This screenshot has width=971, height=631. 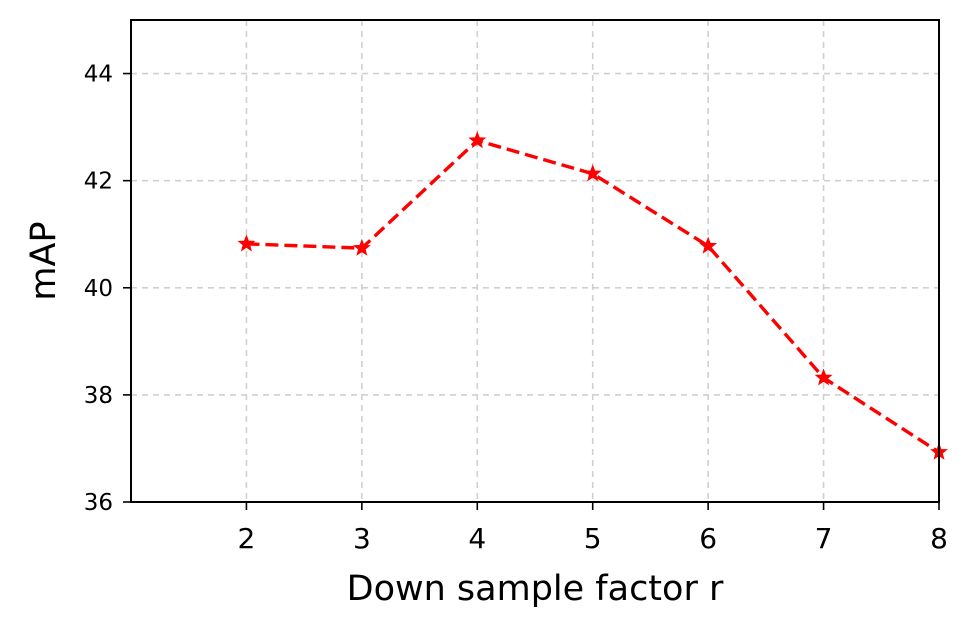 I want to click on y-tick-label: 38, so click(x=98, y=396).